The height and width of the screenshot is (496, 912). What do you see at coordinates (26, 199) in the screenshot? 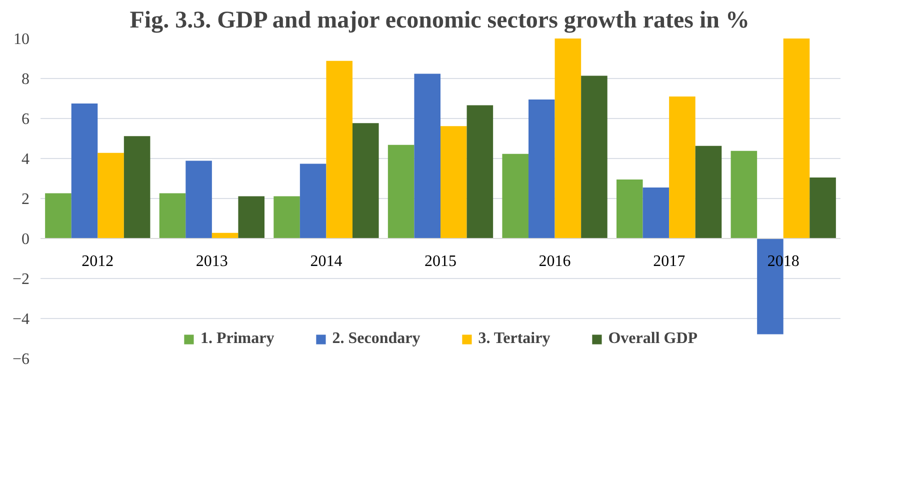
I see `y-tick-label: 2` at bounding box center [26, 199].